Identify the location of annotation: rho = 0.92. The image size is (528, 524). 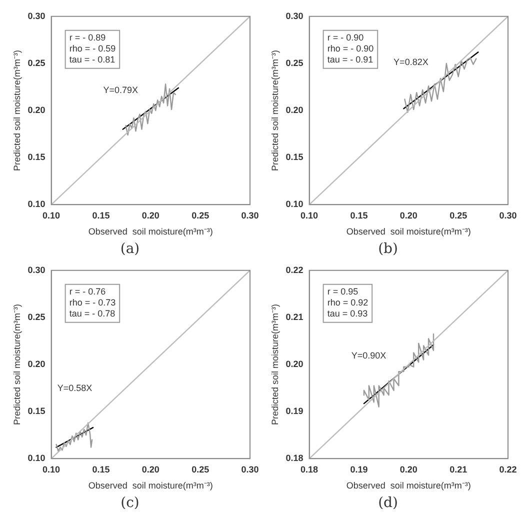
(347, 302).